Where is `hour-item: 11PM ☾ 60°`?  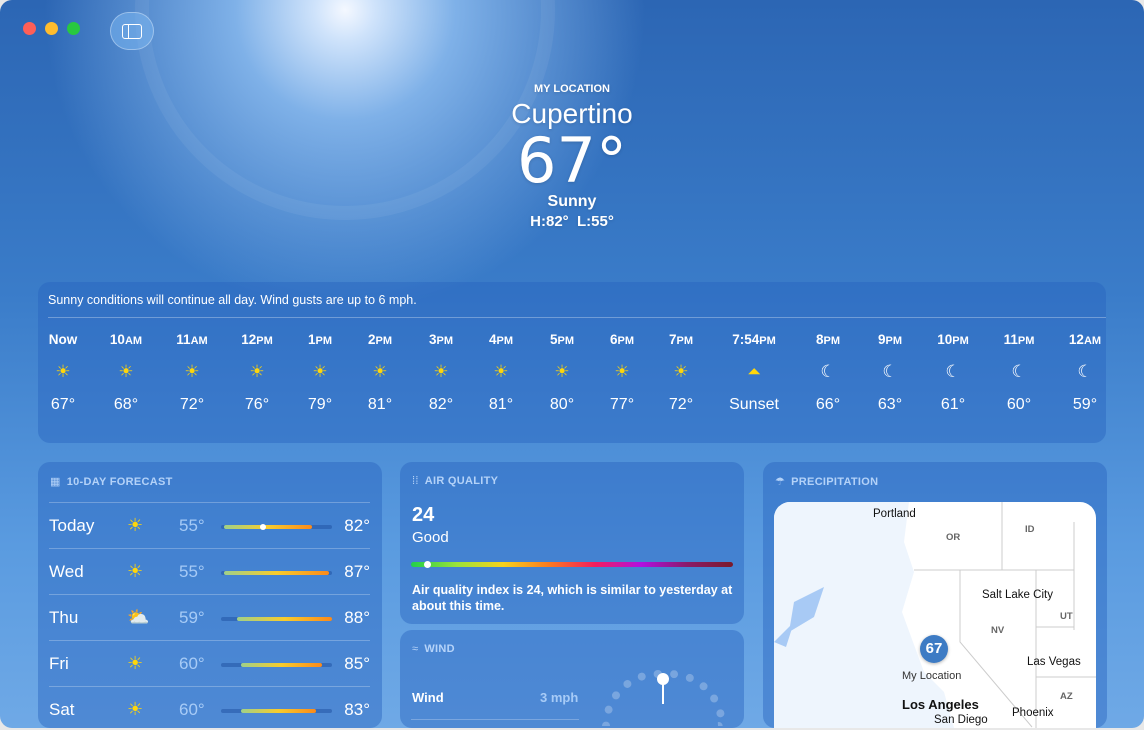
hour-item: 11PM ☾ 60° is located at coordinates (1019, 373).